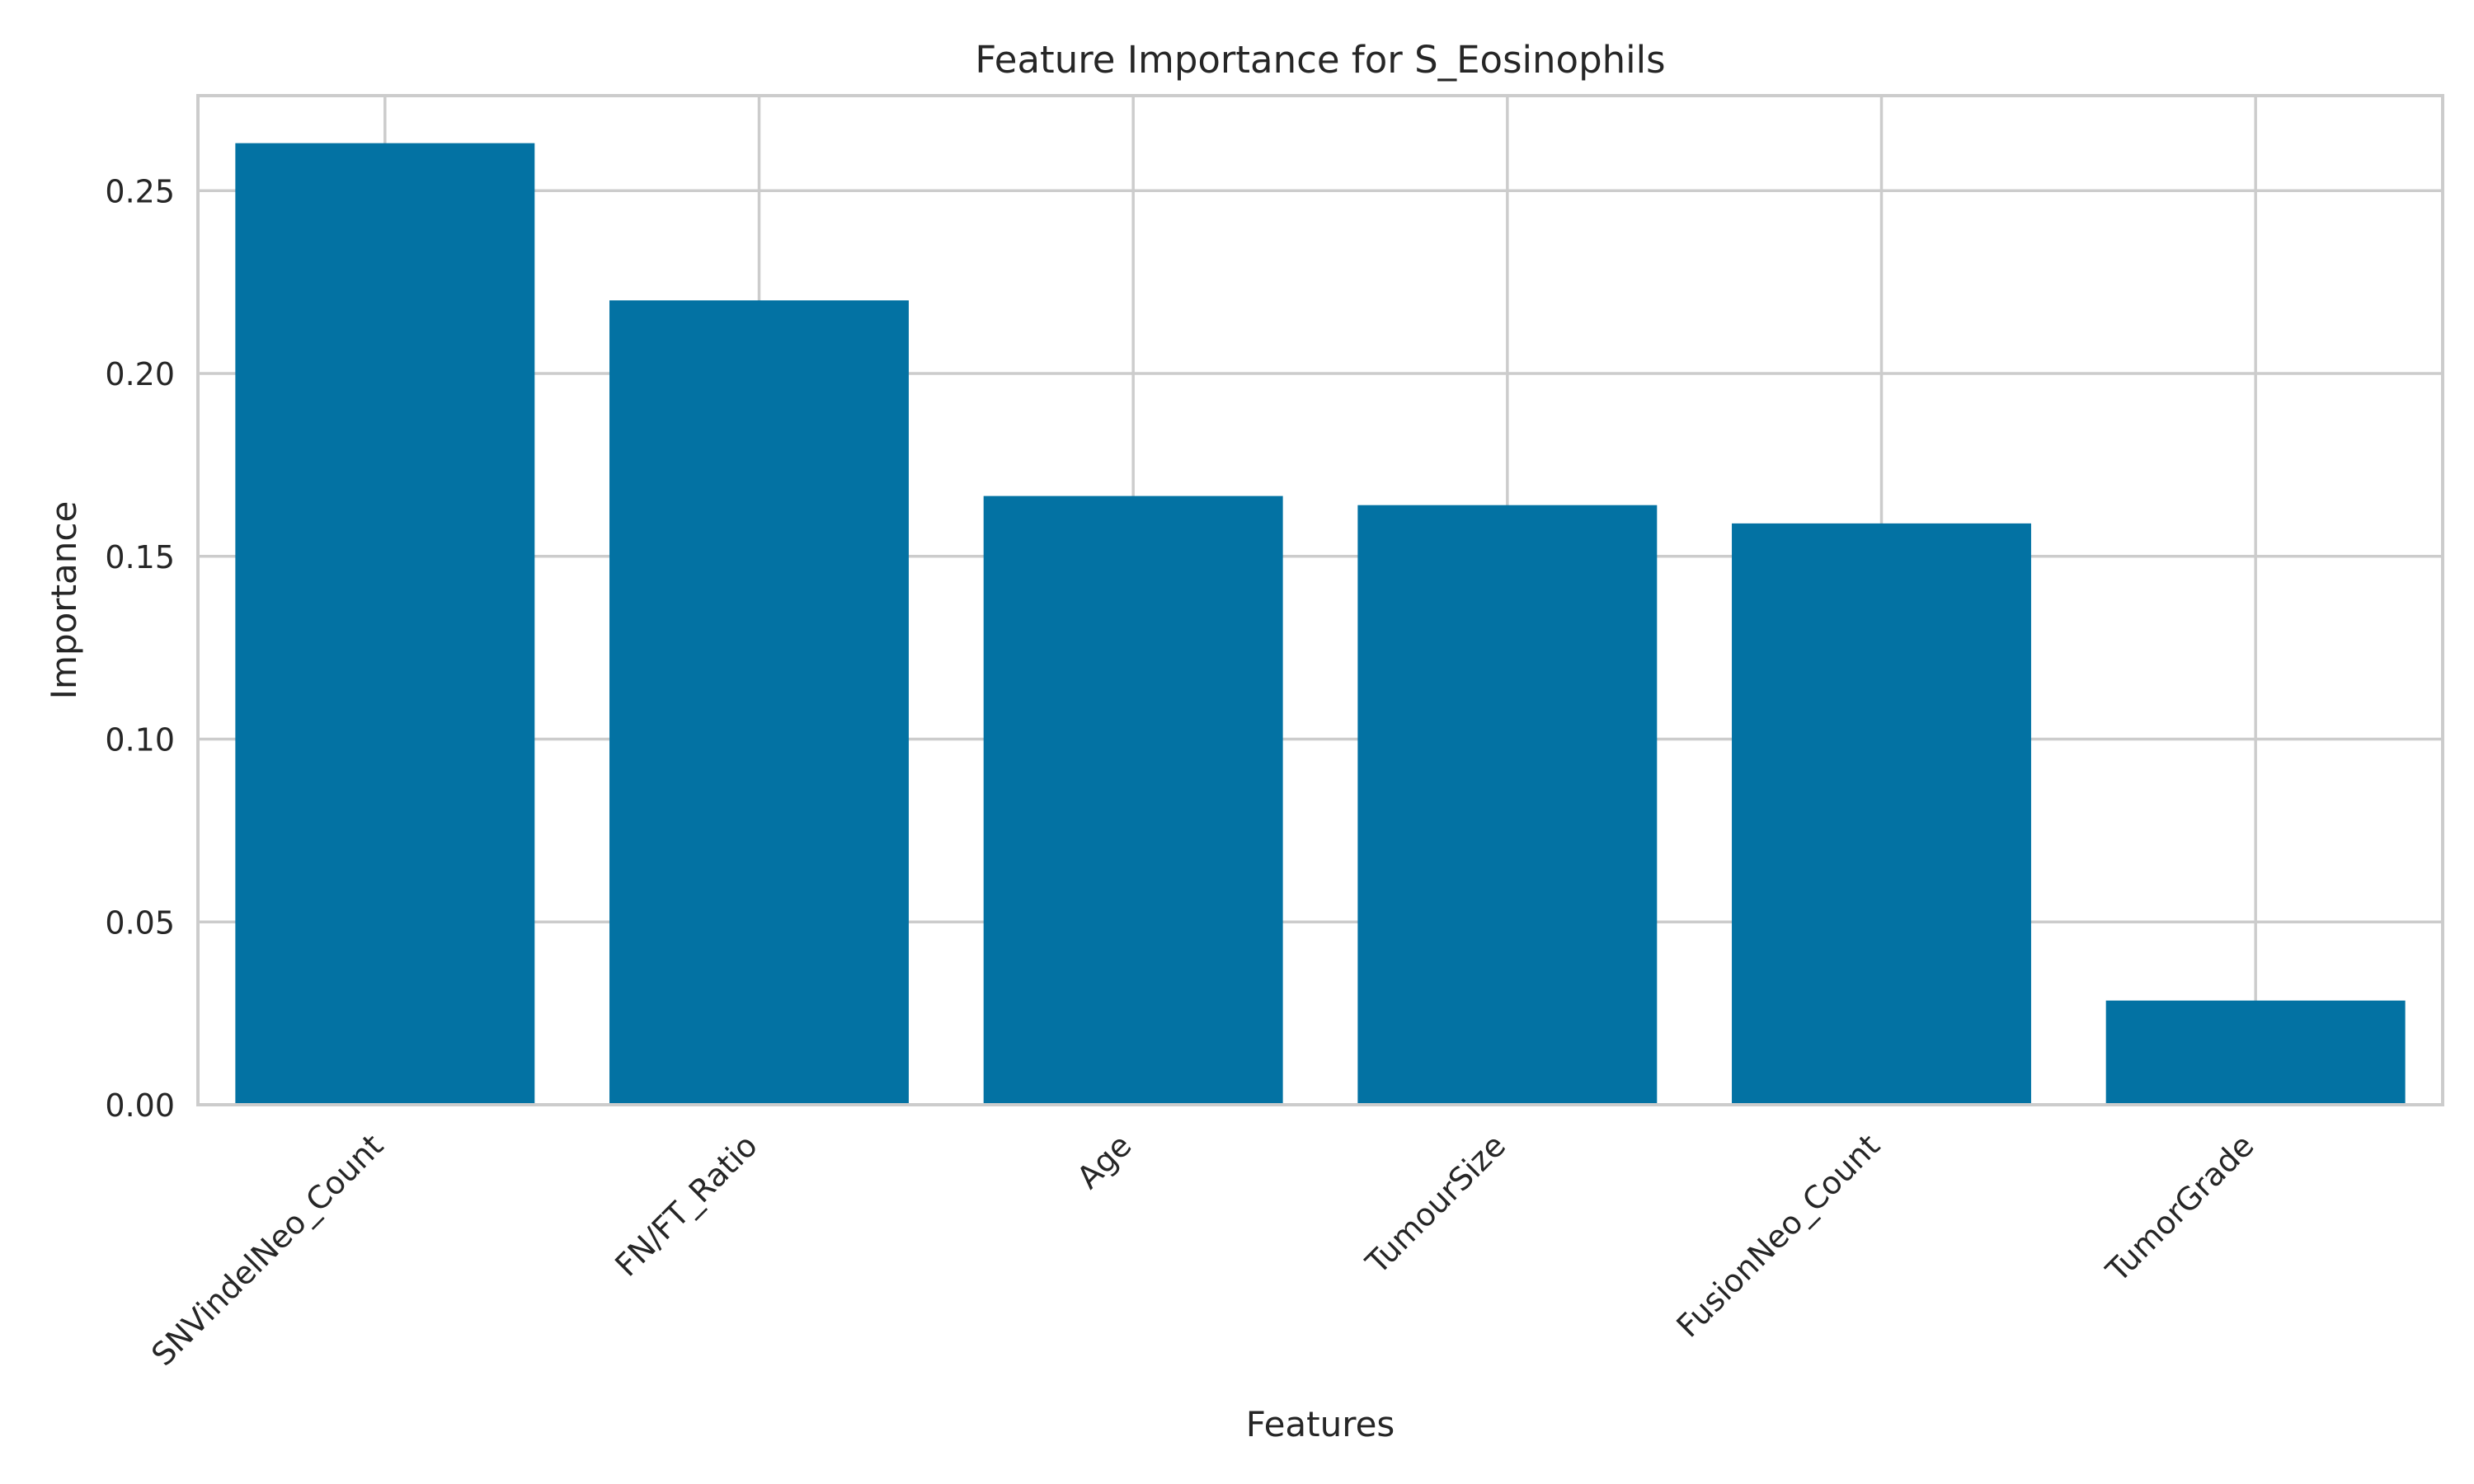 The image size is (2474, 1484). What do you see at coordinates (267, 1250) in the screenshot?
I see `x-tick-label: SNVindelNeo_Count` at bounding box center [267, 1250].